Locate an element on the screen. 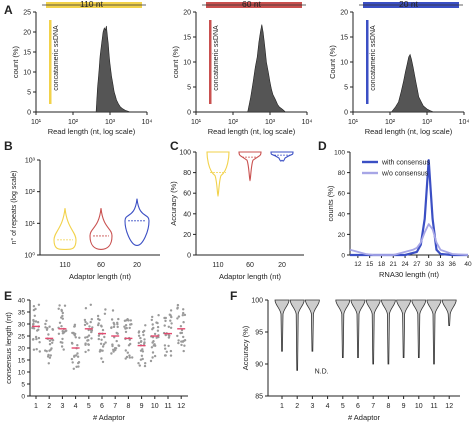 This screenshot has width=474, height=426. x-axis-label-a3: Read length (nt, log scale) is located at coordinates (409, 131).